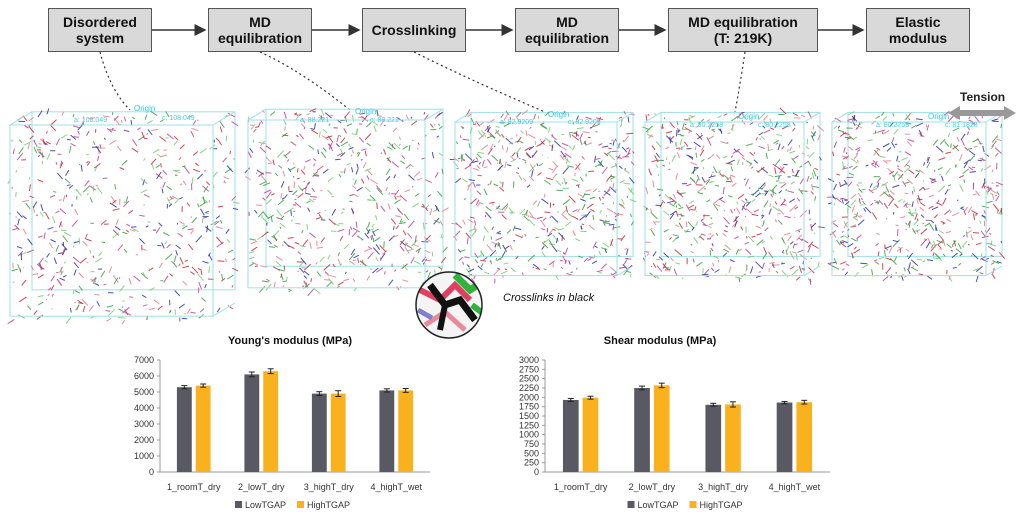 This screenshot has height=520, width=1024. I want to click on y-tick-label: 7000, so click(144, 360).